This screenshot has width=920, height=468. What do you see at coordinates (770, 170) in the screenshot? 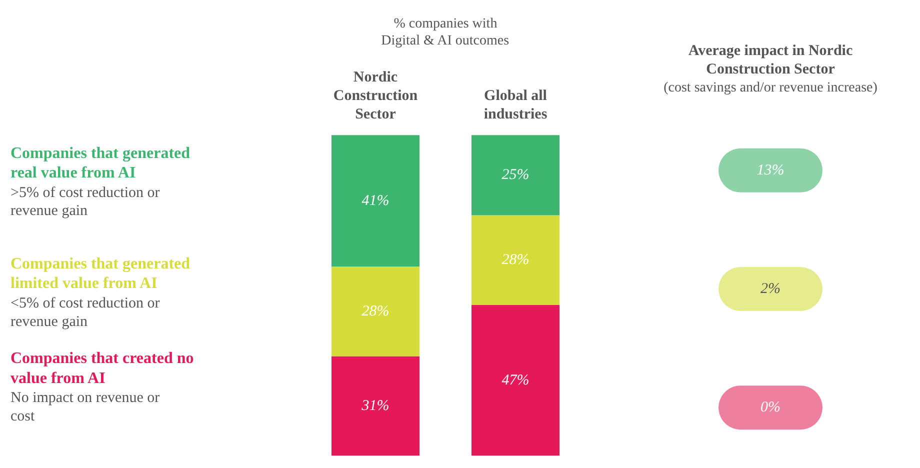
I see `category-label: 13%` at bounding box center [770, 170].